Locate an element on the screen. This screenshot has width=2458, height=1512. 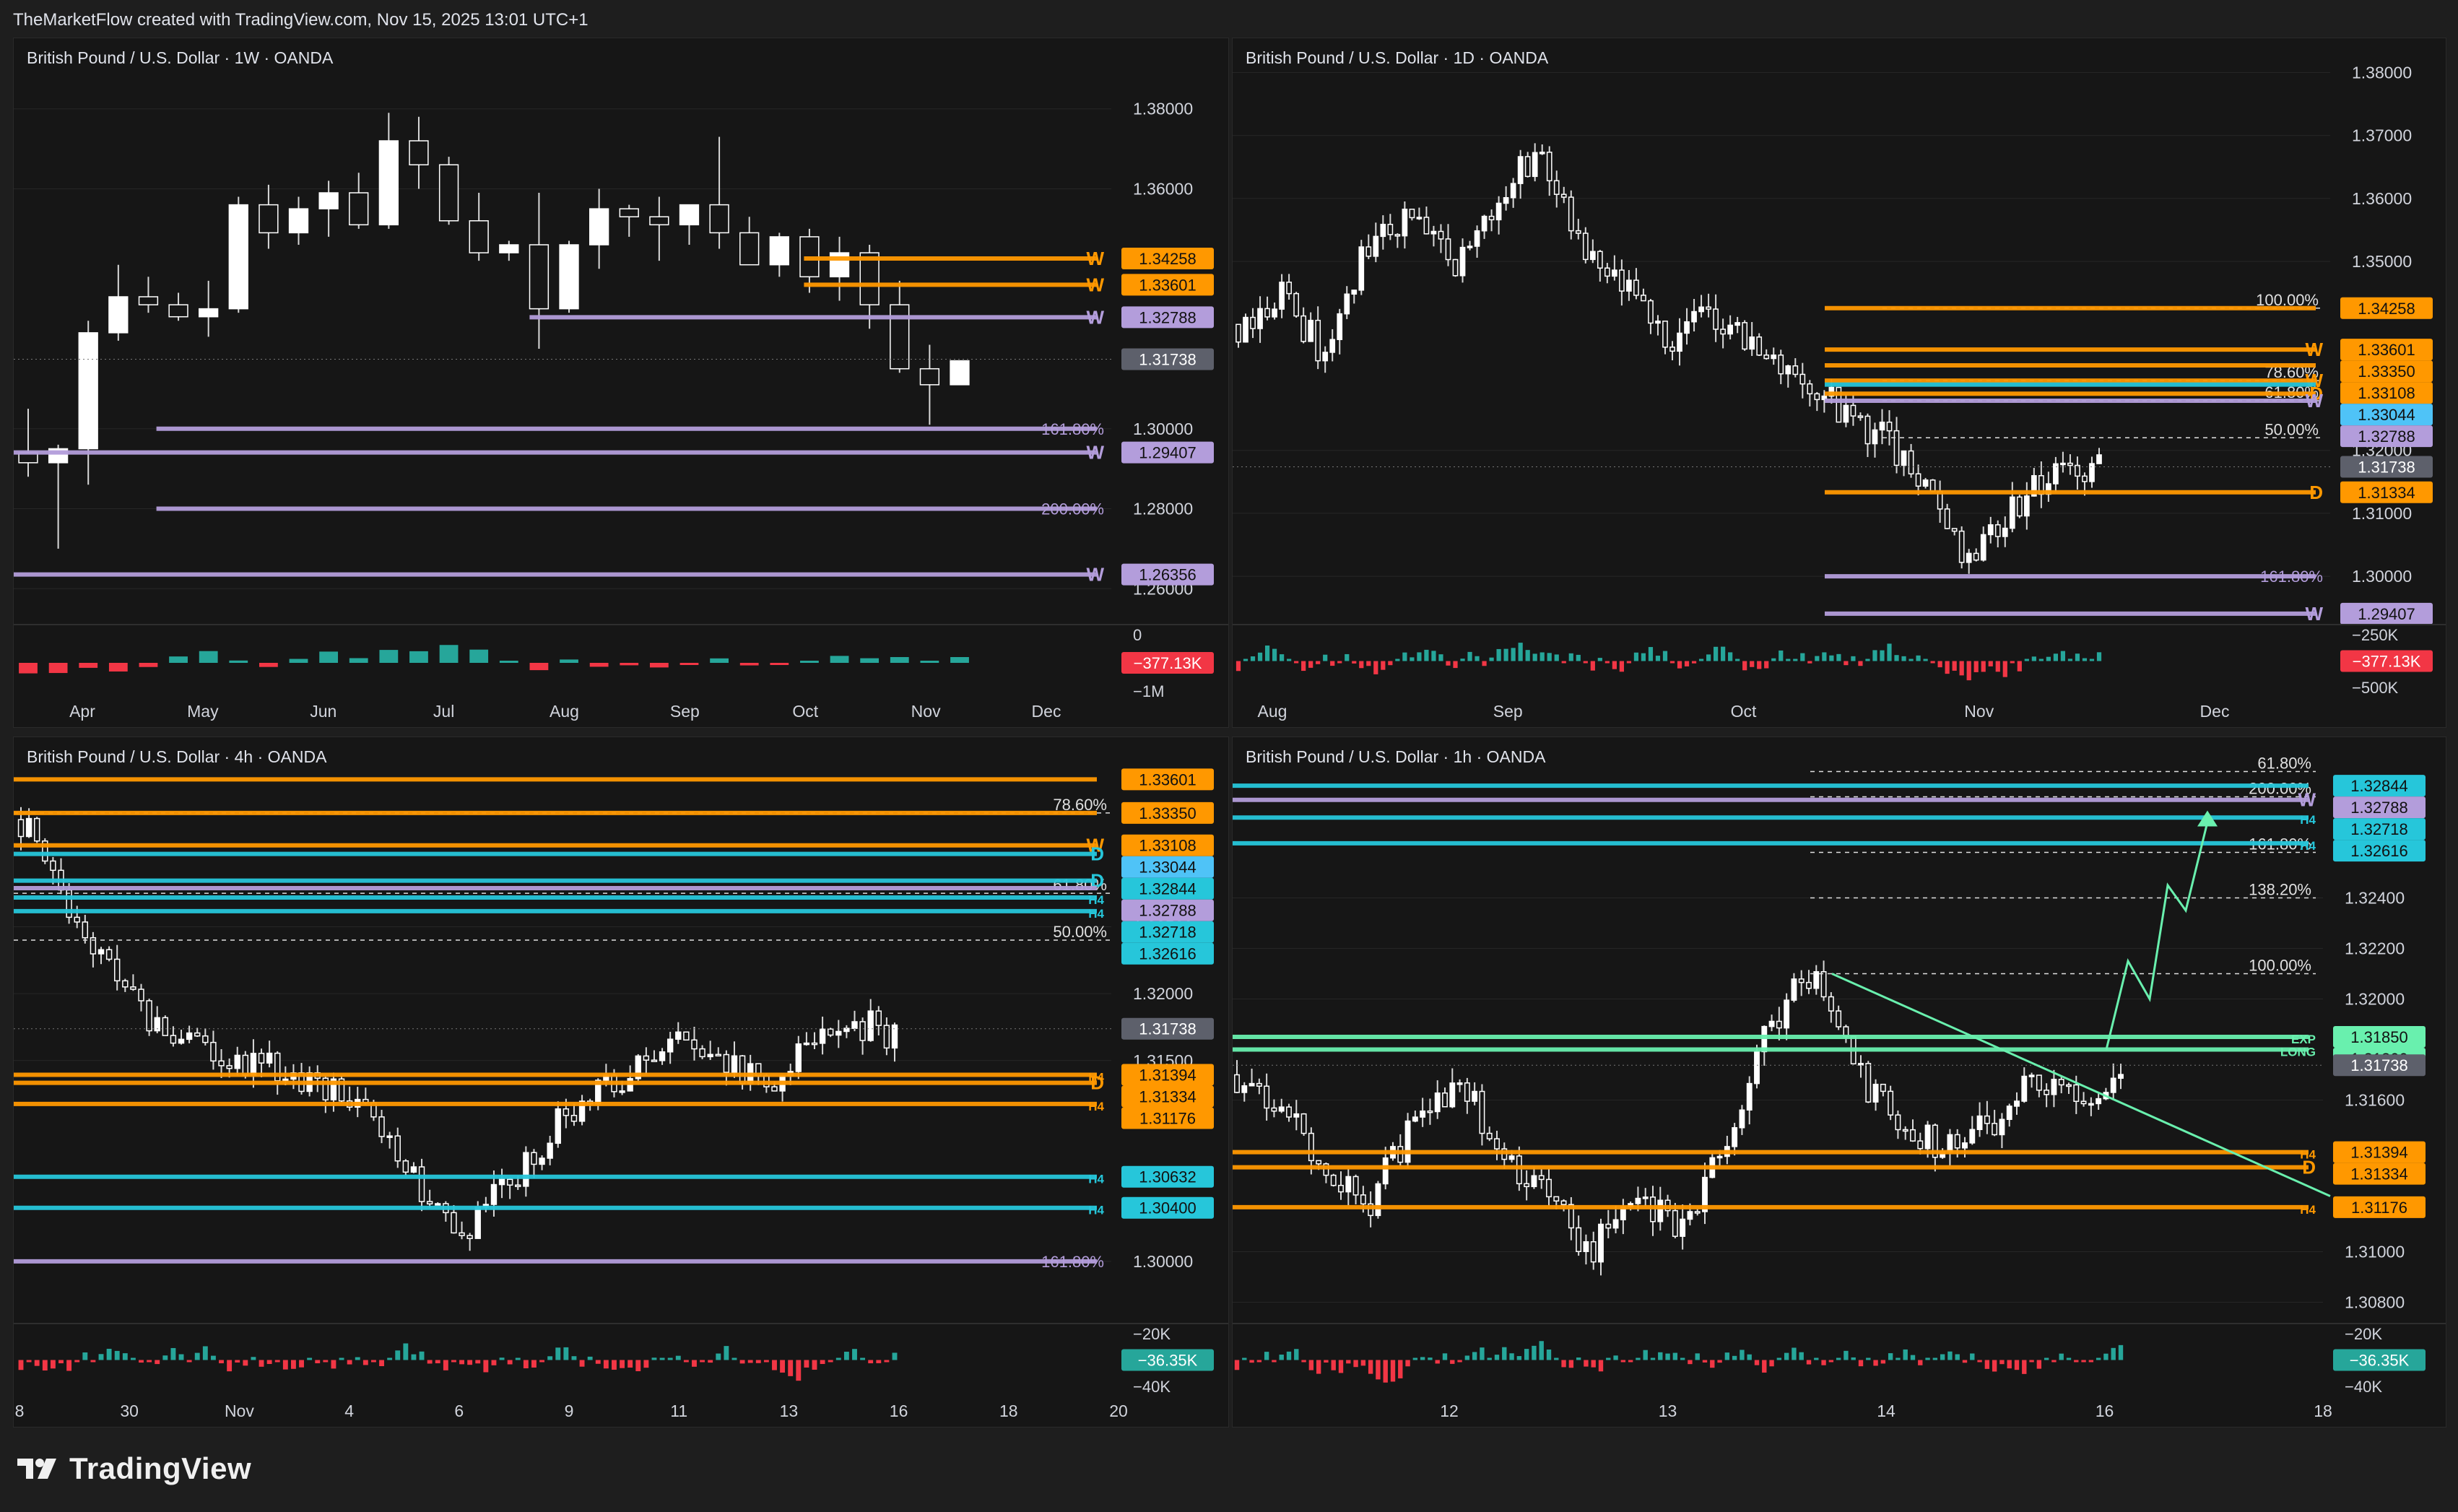
price-label: 1.29407 is located at coordinates (1168, 453).